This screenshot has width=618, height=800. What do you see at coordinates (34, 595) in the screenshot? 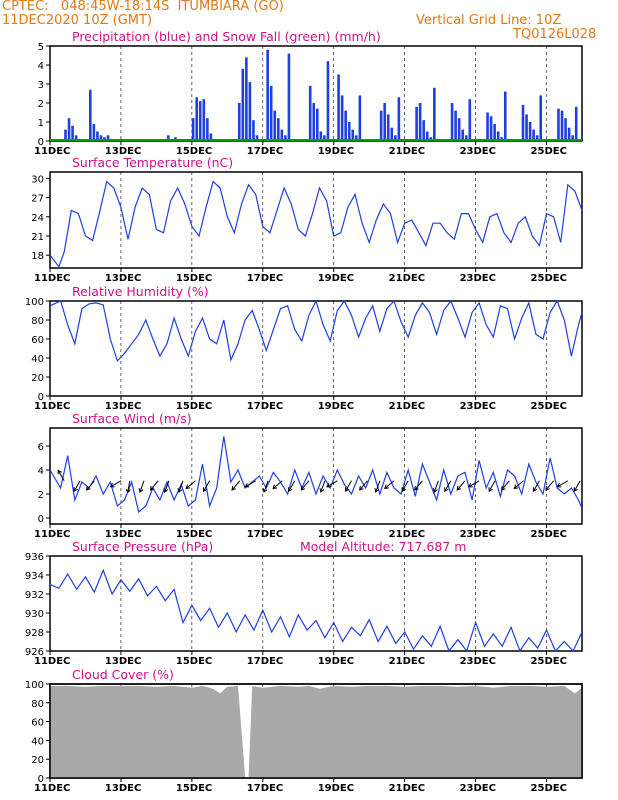
I see `pressure-ytick-label: 932` at bounding box center [34, 595].